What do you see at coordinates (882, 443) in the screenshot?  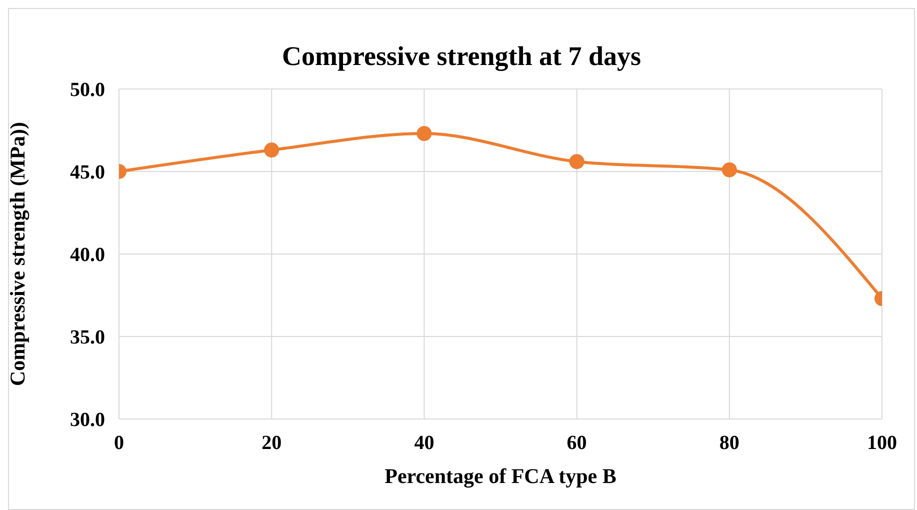 I see `x-tick-label: 100` at bounding box center [882, 443].